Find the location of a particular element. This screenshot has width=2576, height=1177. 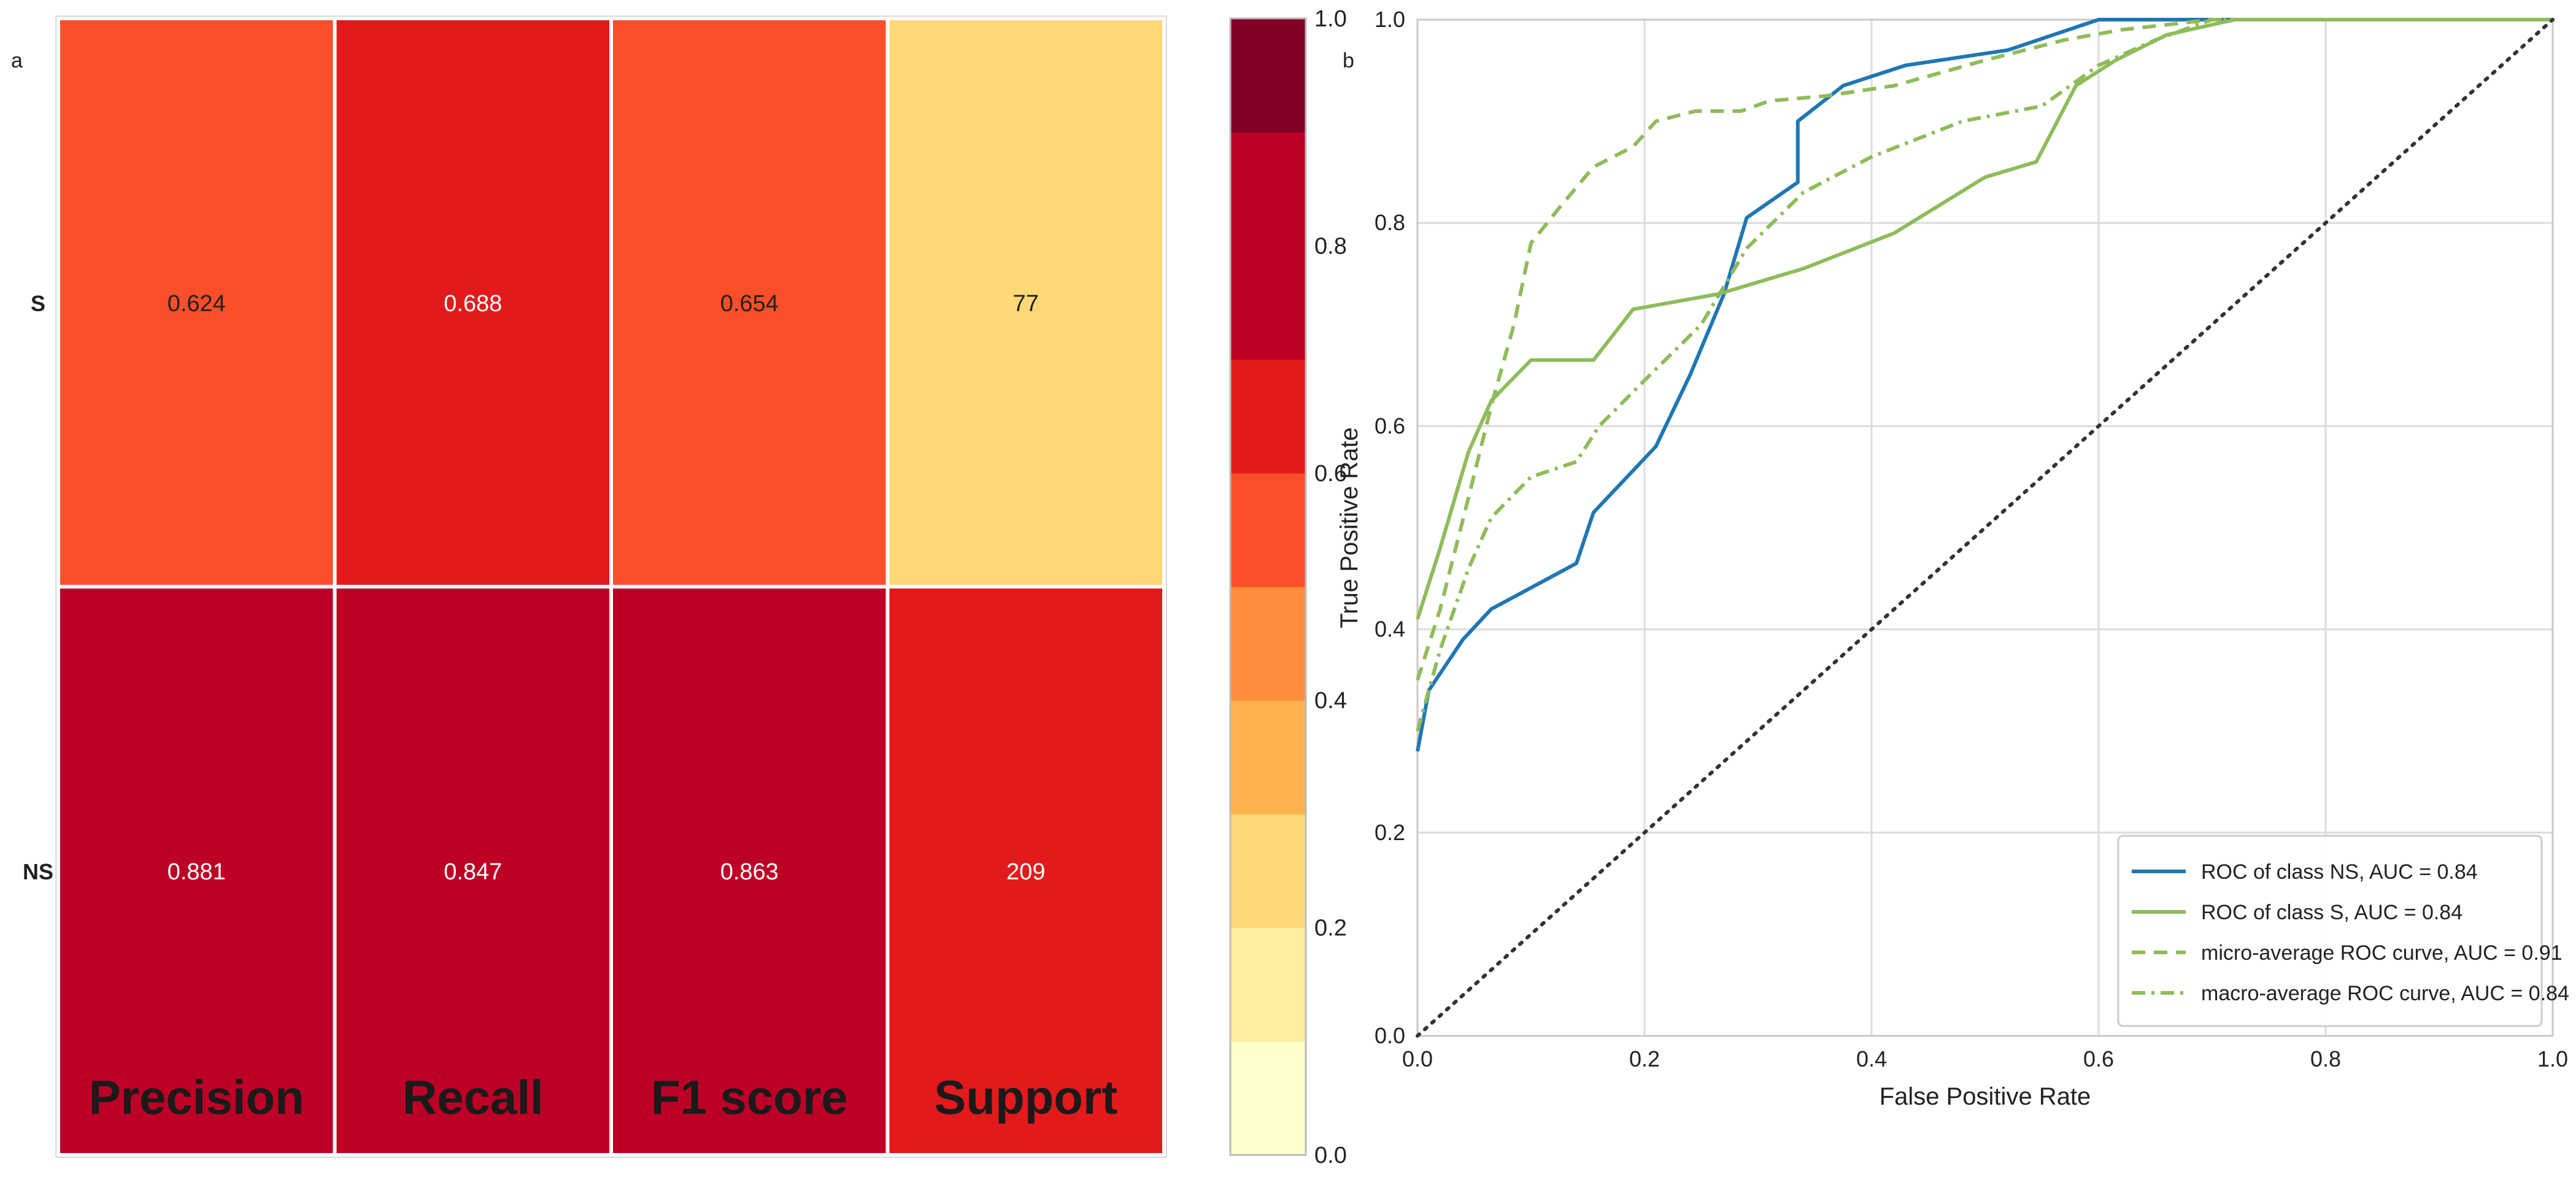

cell-value-ns-recall: 0.847 is located at coordinates (473, 872).